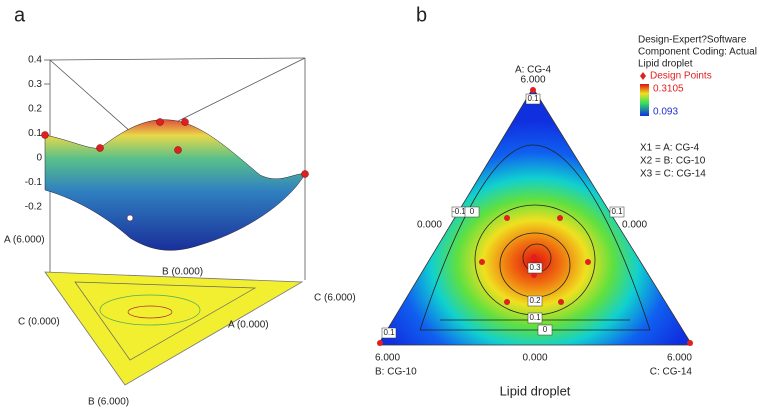  What do you see at coordinates (534, 358) in the screenshot?
I see `vertex-value: 0.000` at bounding box center [534, 358].